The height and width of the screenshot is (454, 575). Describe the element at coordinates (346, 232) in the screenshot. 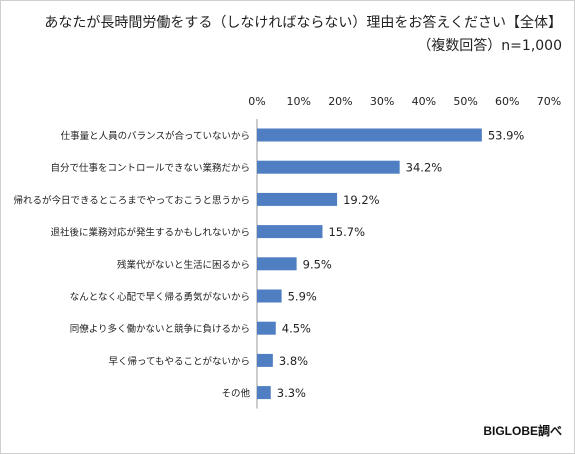

I see `value-label: 15.7%` at that location.